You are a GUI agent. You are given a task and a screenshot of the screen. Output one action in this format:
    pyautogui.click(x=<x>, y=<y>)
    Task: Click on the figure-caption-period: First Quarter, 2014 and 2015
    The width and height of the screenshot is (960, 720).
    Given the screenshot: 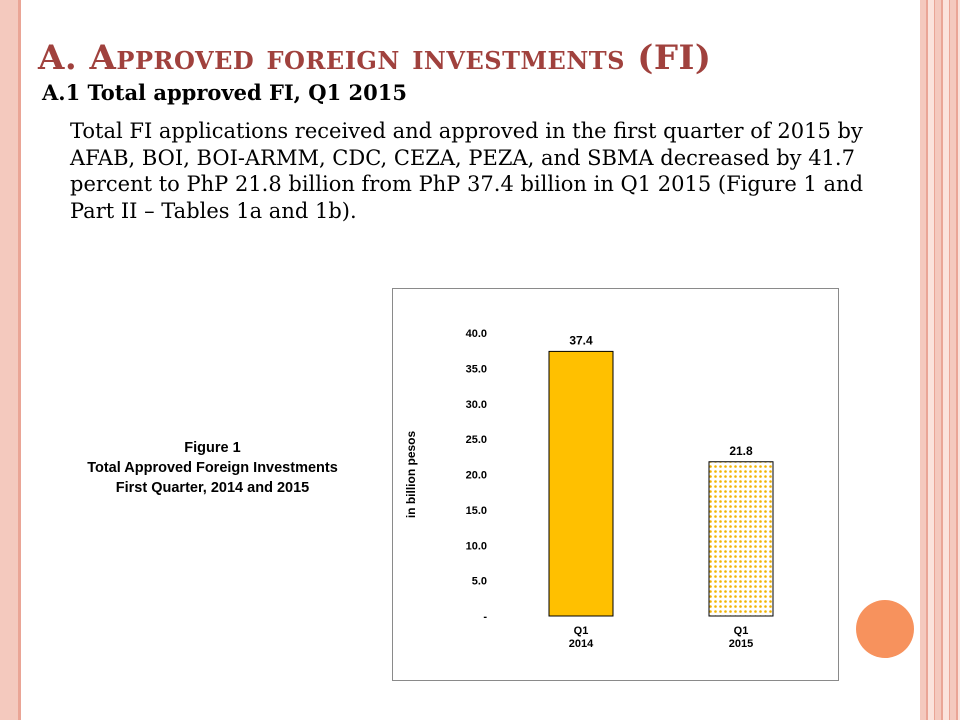 What is the action you would take?
    pyautogui.click(x=212, y=488)
    